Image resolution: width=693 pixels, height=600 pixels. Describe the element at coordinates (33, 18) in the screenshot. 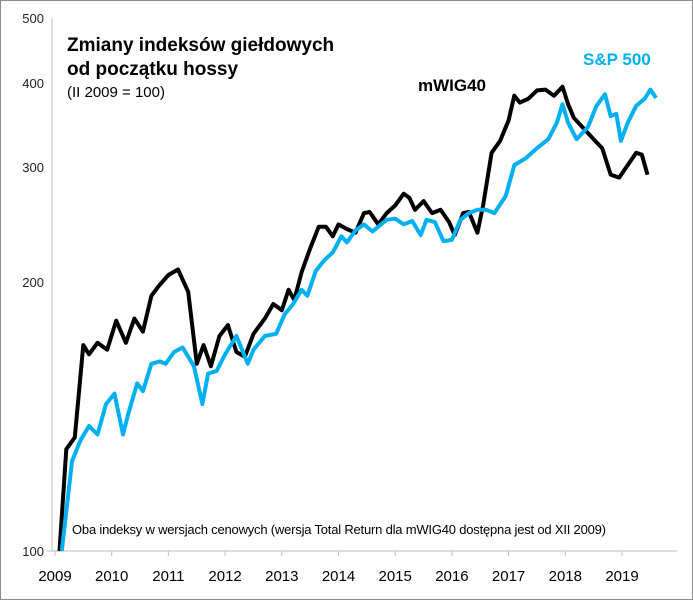

I see `y-tick-label: 500` at that location.